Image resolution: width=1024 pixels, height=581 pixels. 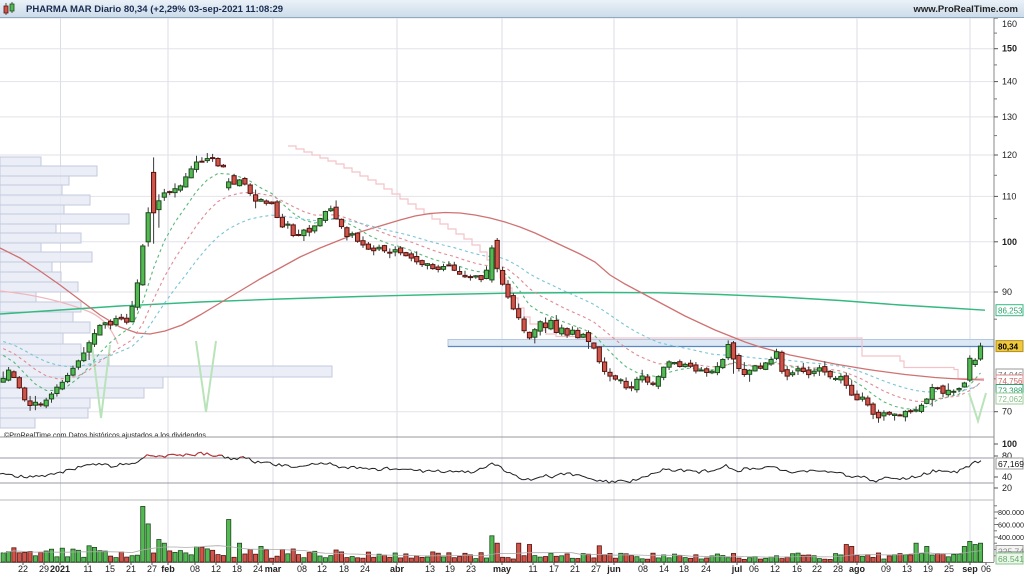 What do you see at coordinates (1011, 512) in the screenshot?
I see `svg-text: 800.000` at bounding box center [1011, 512].